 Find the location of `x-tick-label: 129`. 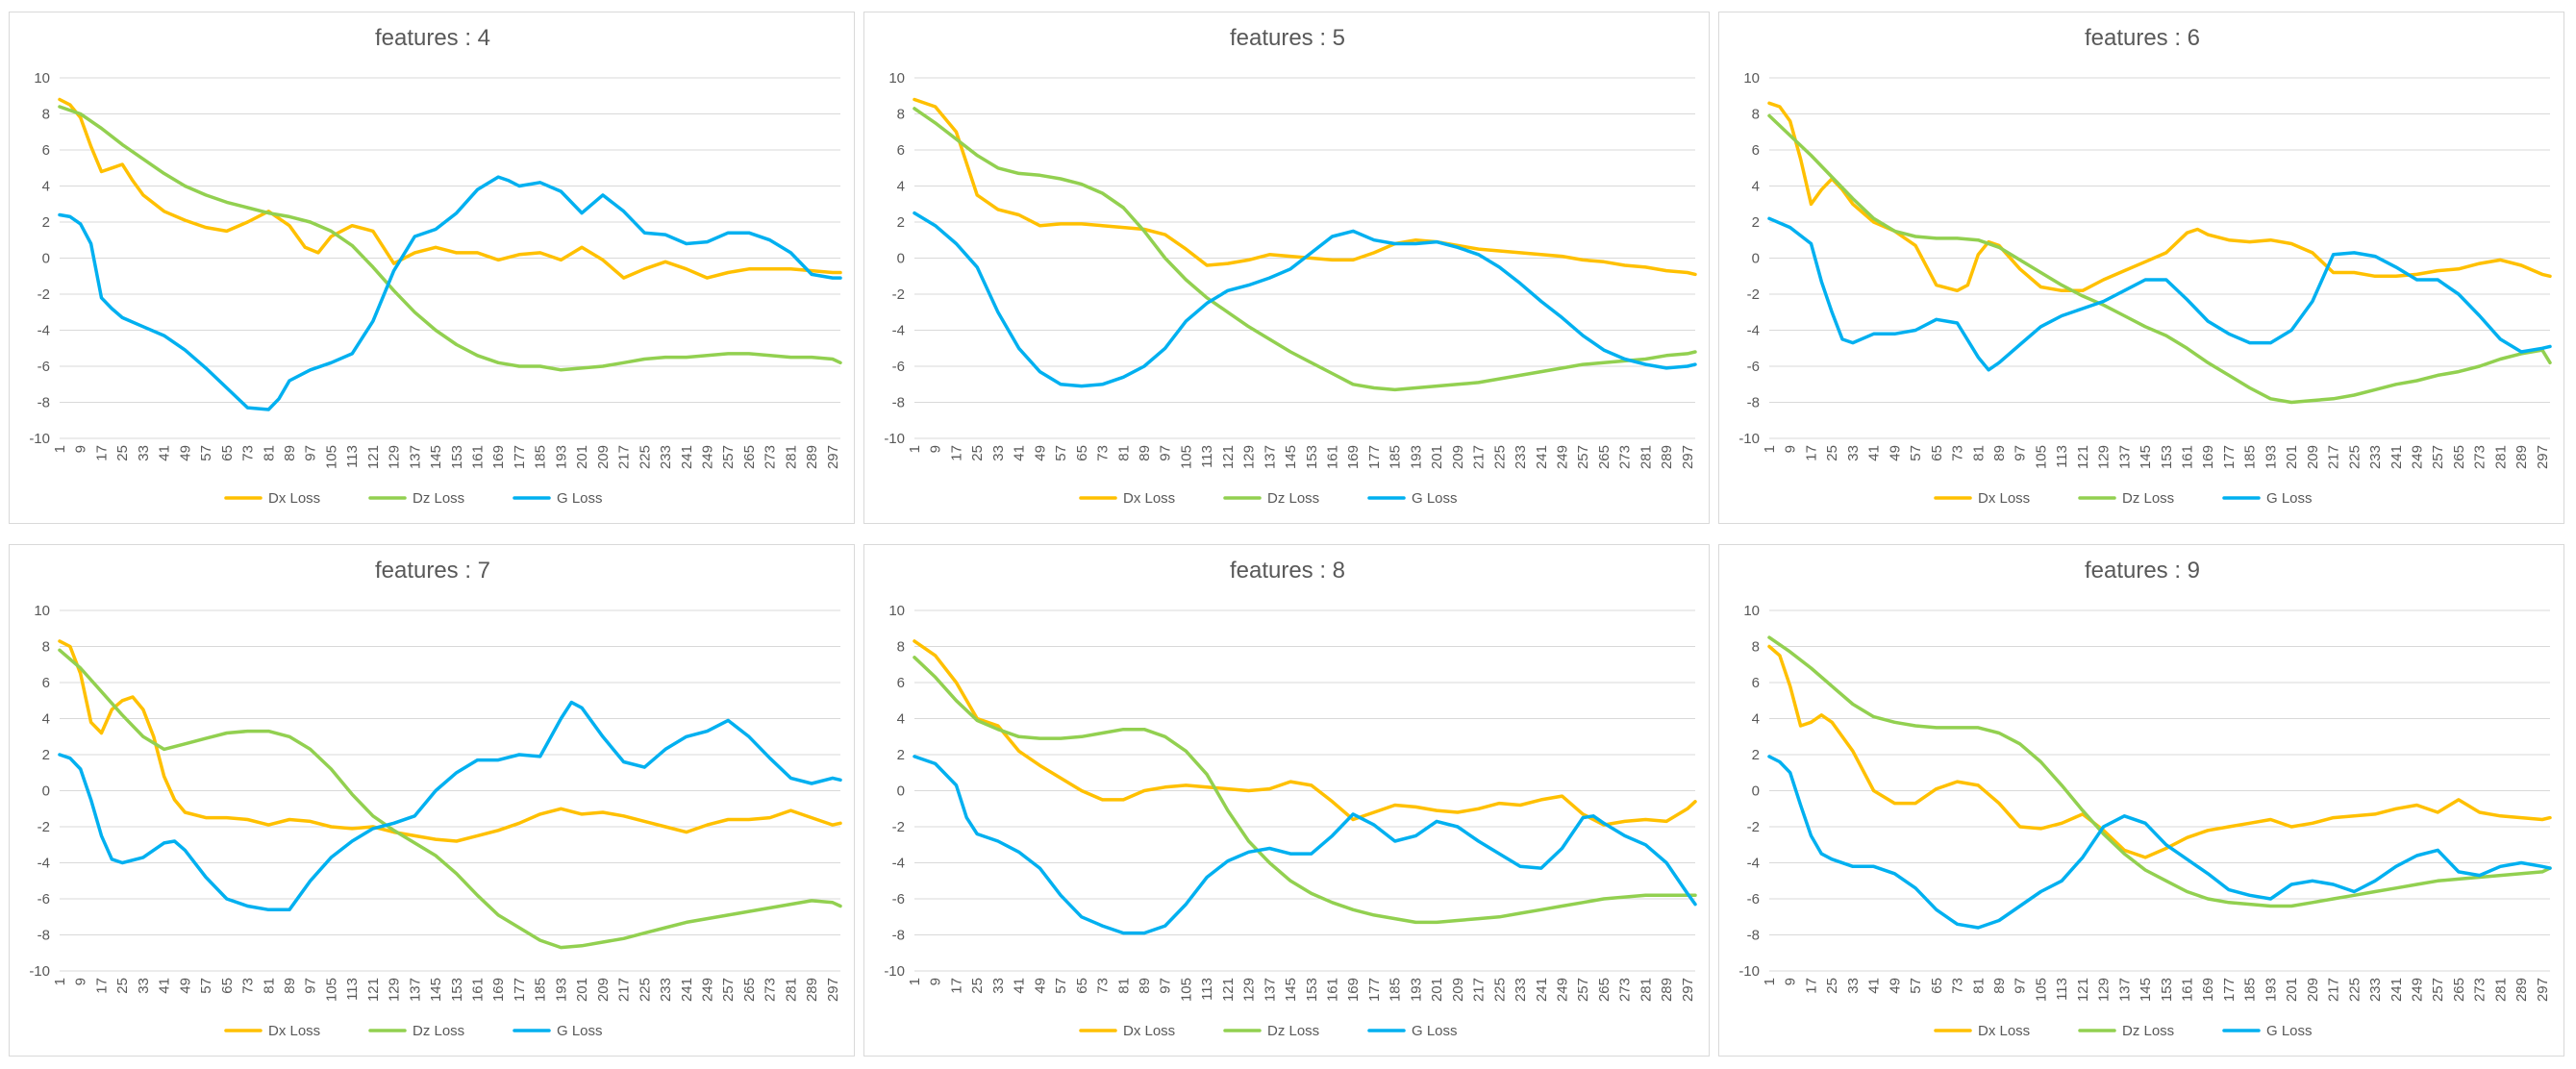

x-tick-label: 129 is located at coordinates (1249, 457).